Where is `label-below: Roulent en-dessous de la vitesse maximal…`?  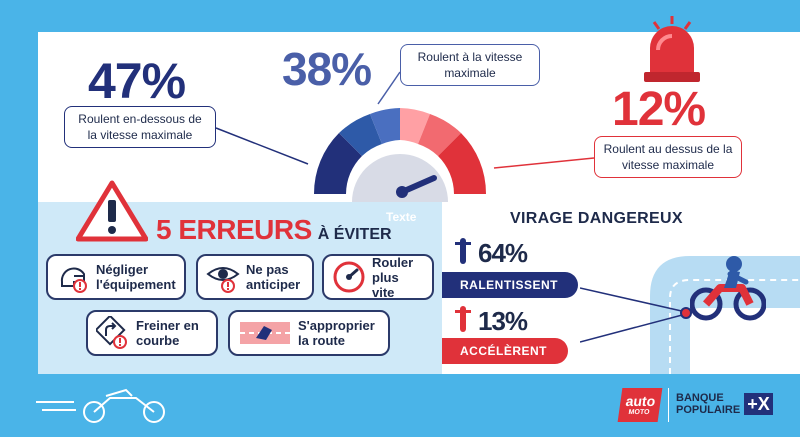
label-below: Roulent en-dessous de la vitesse maximal… is located at coordinates (140, 127).